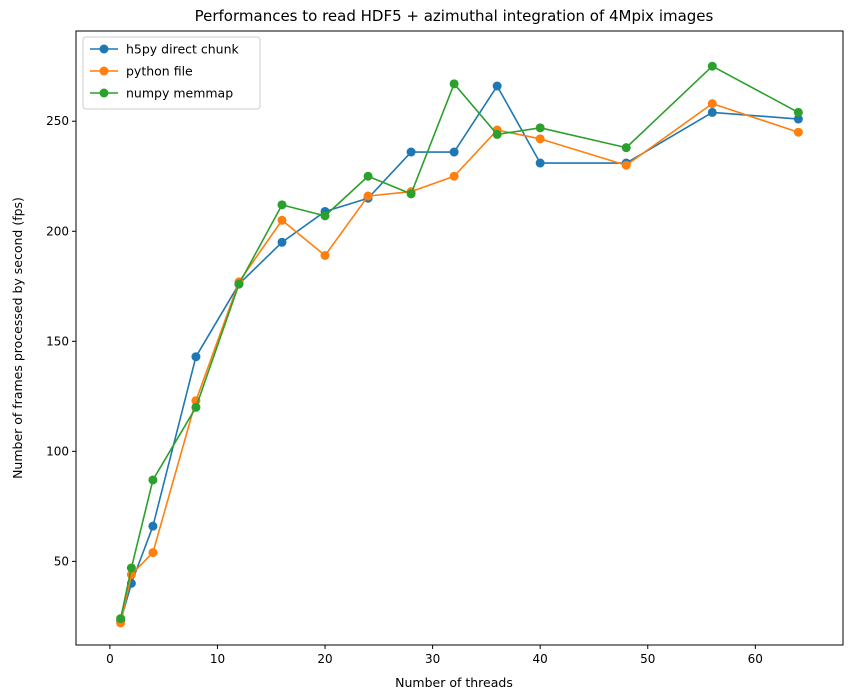 The image size is (851, 700). What do you see at coordinates (755, 659) in the screenshot?
I see `x-tick-label: 60` at bounding box center [755, 659].